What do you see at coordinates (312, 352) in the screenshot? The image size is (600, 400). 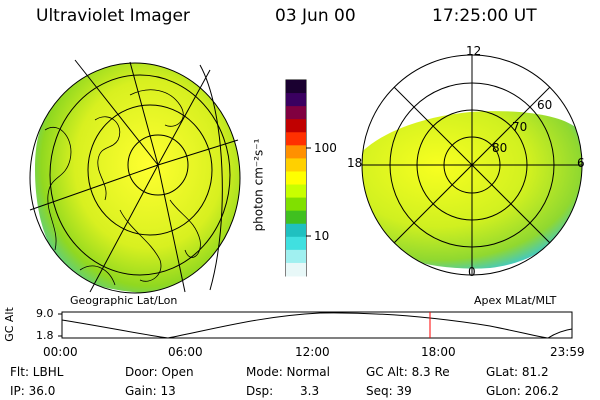 I see `time-tick-1200: 12:00` at bounding box center [312, 352].